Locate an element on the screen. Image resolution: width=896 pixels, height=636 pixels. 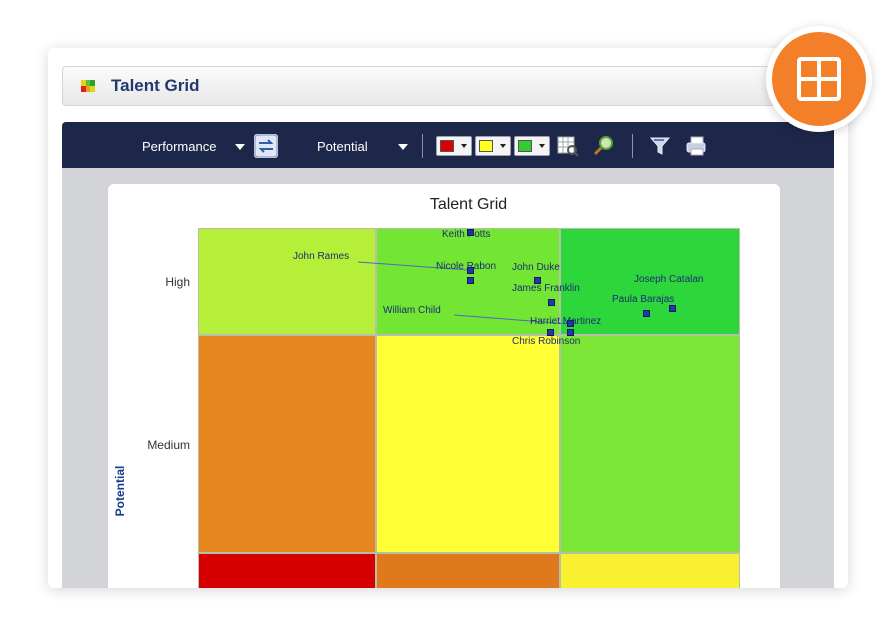
employee-label: William Child is located at coordinates (412, 310).